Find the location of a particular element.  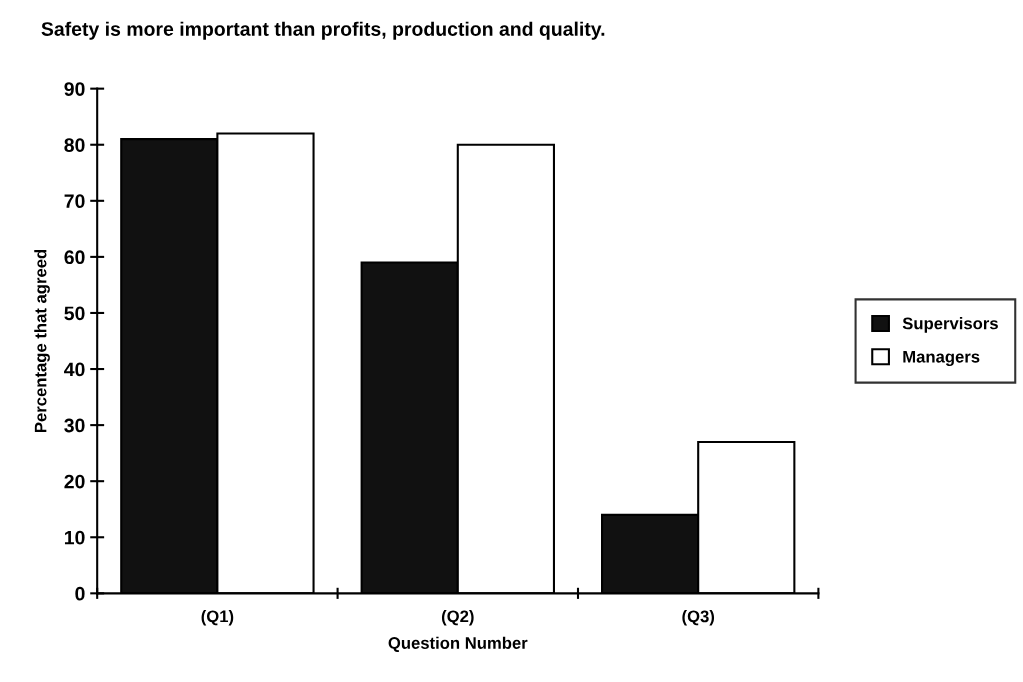

x-tick-label: (Q1) is located at coordinates (217, 618).